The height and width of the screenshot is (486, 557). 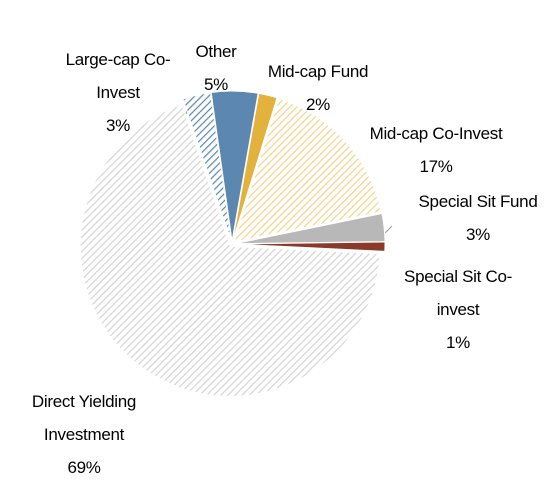 What do you see at coordinates (84, 467) in the screenshot?
I see `value-label: 69%` at bounding box center [84, 467].